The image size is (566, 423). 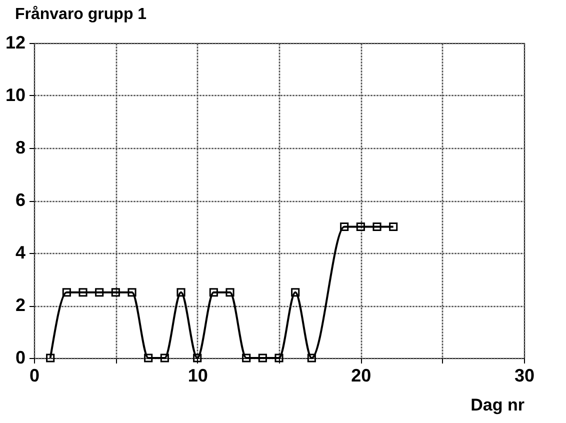 I want to click on x-axis-title: Dag nr, so click(x=497, y=405).